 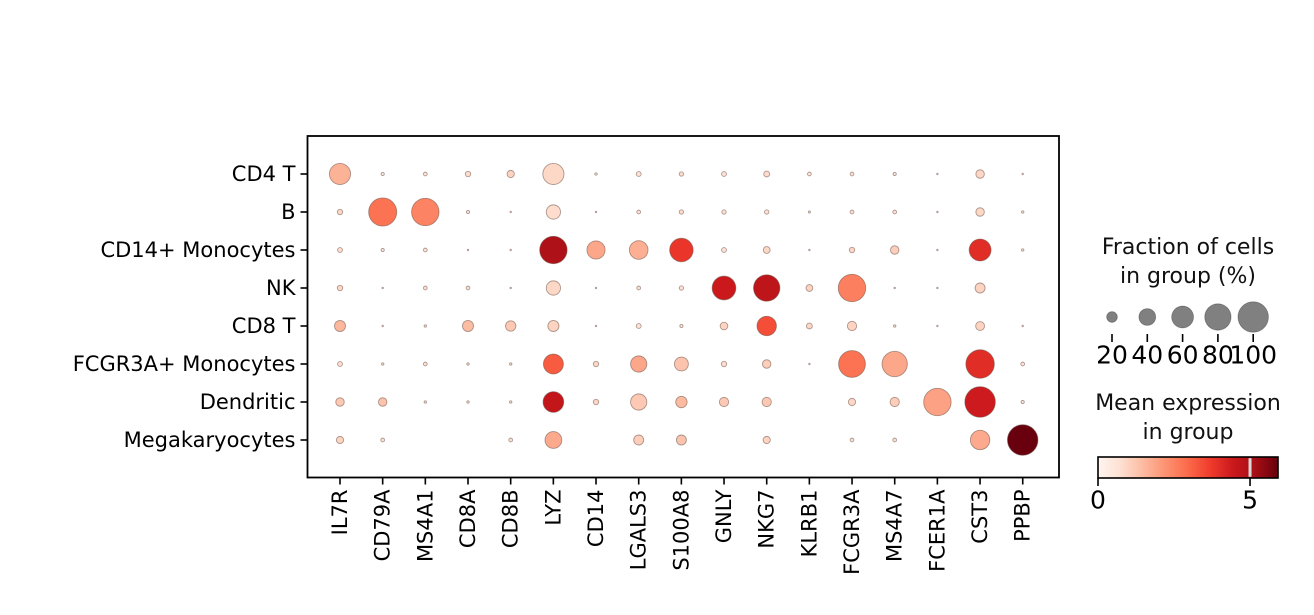 What do you see at coordinates (197, 250) in the screenshot?
I see `y-label-CD14+-Monocytes: CD14+ Monocytes` at bounding box center [197, 250].